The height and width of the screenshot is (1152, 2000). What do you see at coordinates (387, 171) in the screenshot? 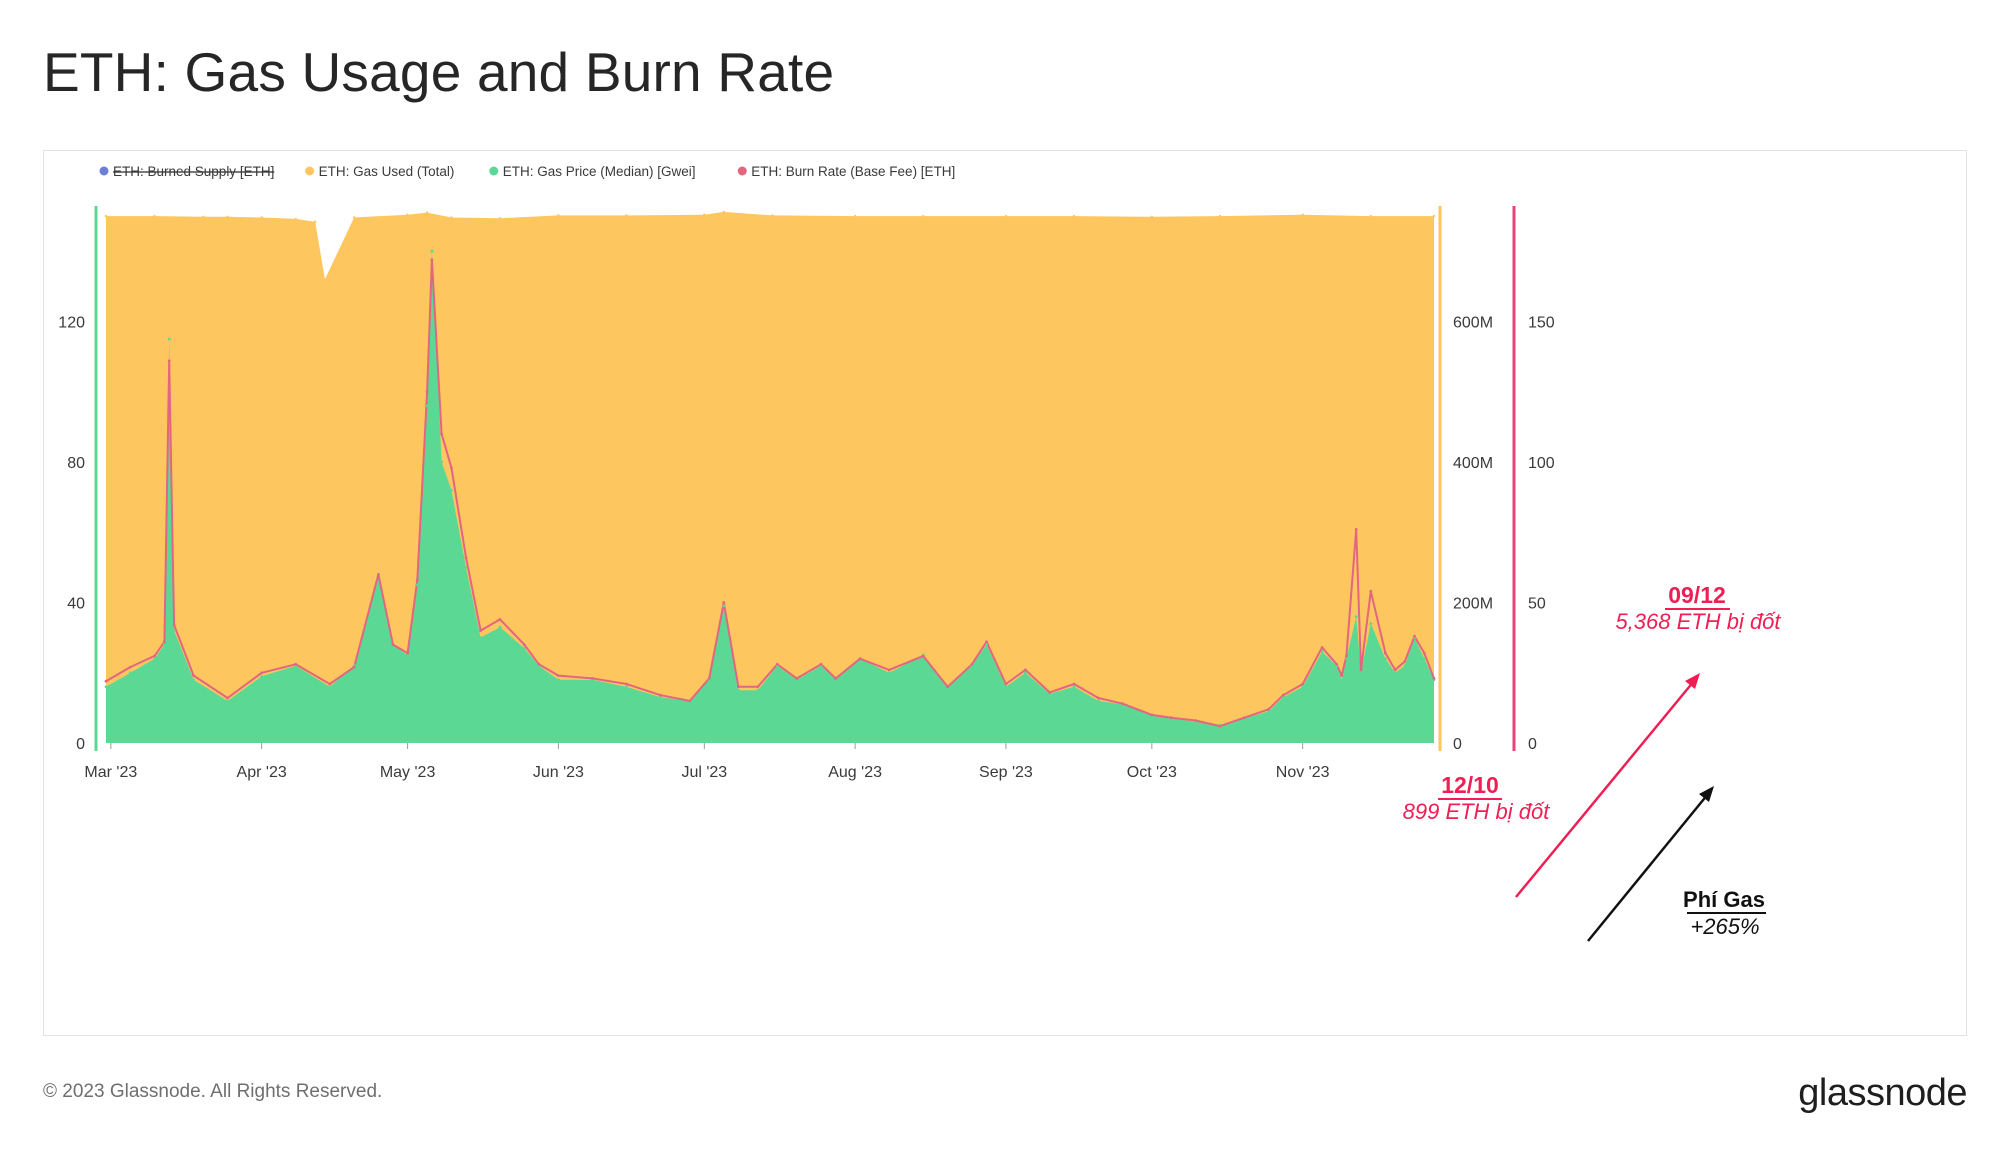
I see `legend-label-1: ETH: Gas Used (Total)` at bounding box center [387, 171].